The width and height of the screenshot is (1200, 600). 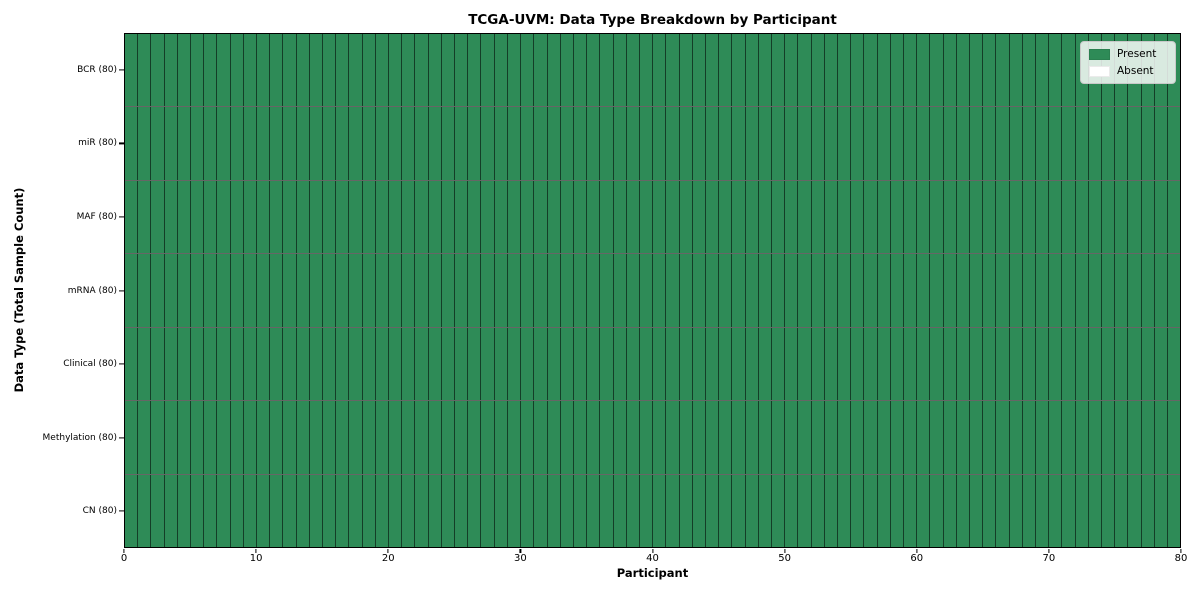 I want to click on x-tick-label: 30, so click(x=520, y=558).